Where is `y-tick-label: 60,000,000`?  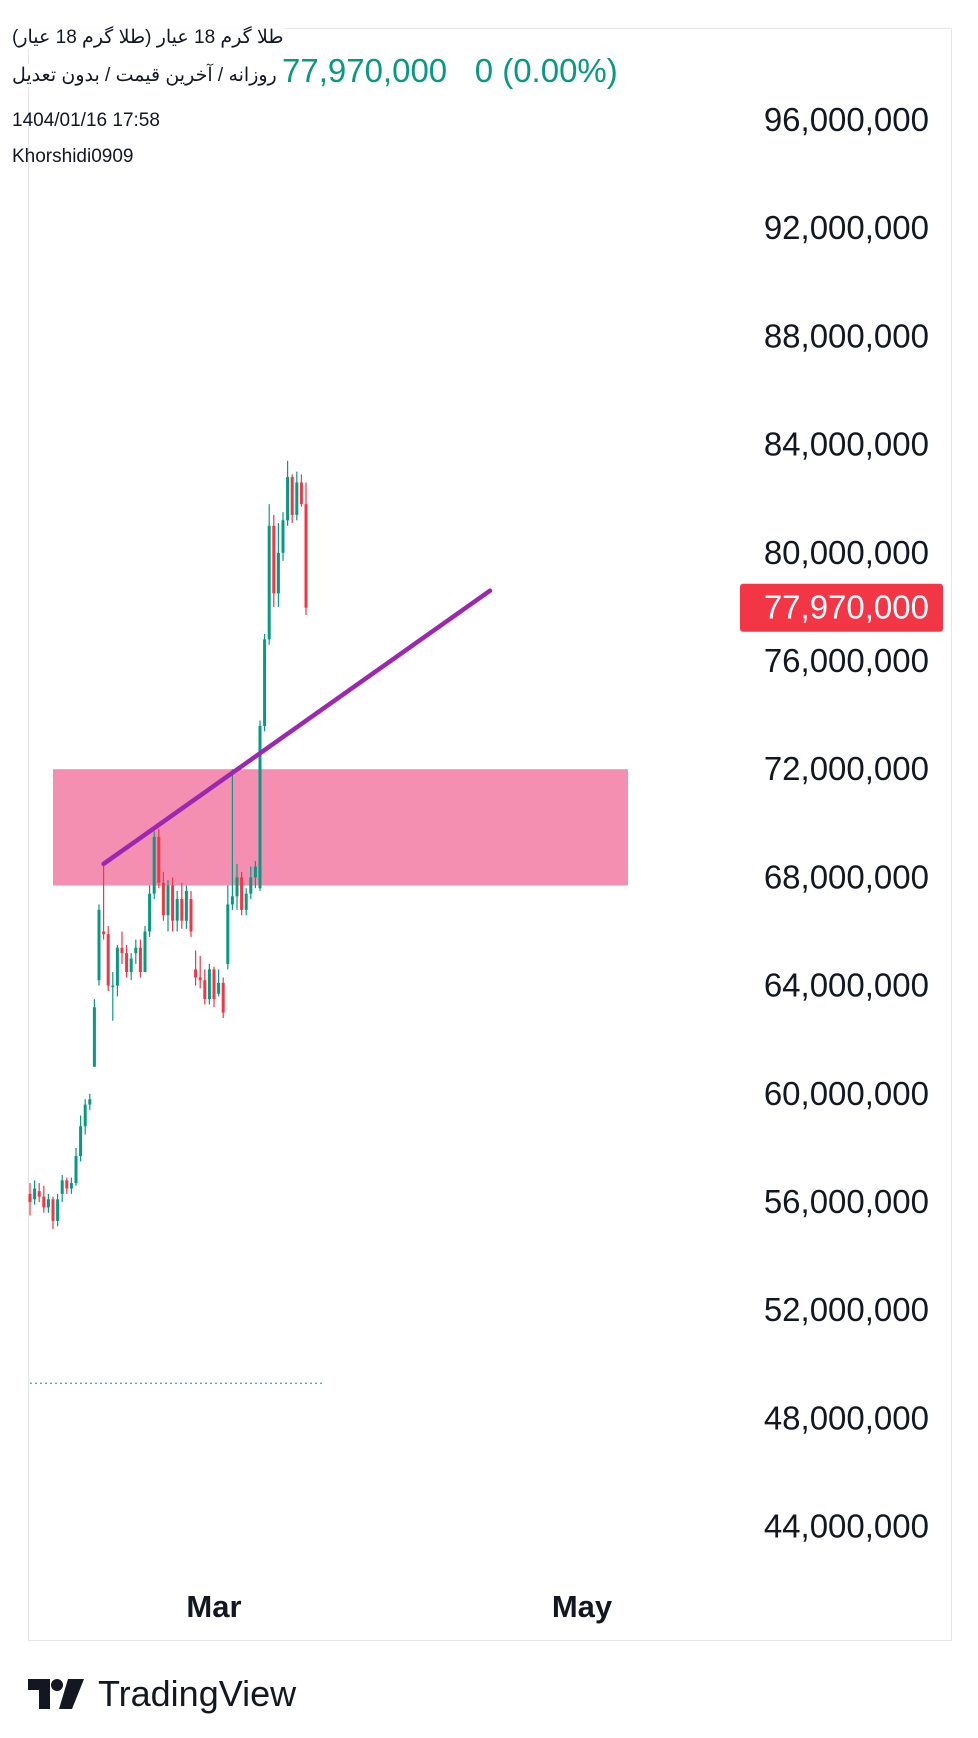
y-tick-label: 60,000,000 is located at coordinates (846, 1093).